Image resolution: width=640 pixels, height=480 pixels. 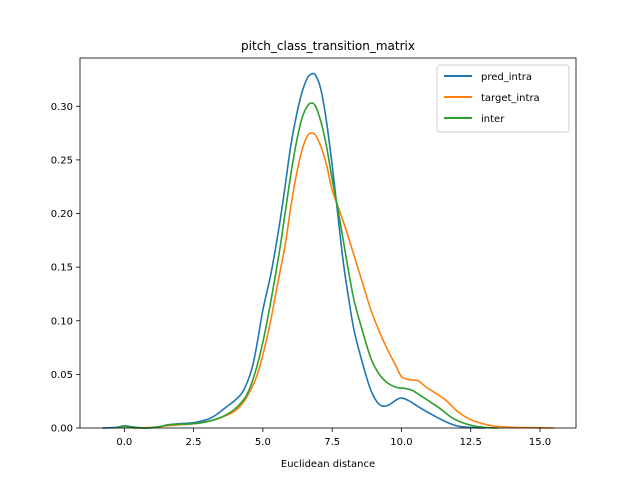 I want to click on x-tick-label: 5.0, so click(x=263, y=442).